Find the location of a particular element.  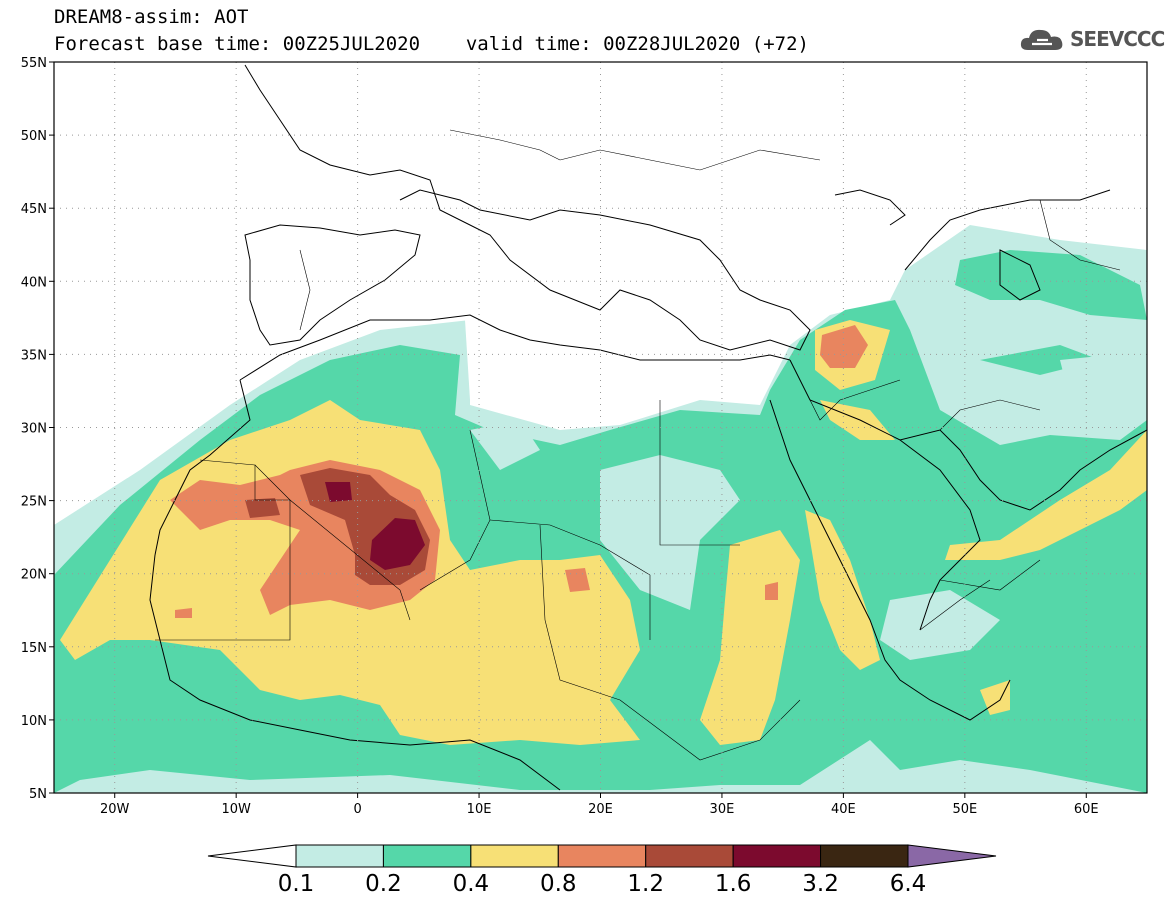

lat-tick-label: 15N is located at coordinates (34, 648).